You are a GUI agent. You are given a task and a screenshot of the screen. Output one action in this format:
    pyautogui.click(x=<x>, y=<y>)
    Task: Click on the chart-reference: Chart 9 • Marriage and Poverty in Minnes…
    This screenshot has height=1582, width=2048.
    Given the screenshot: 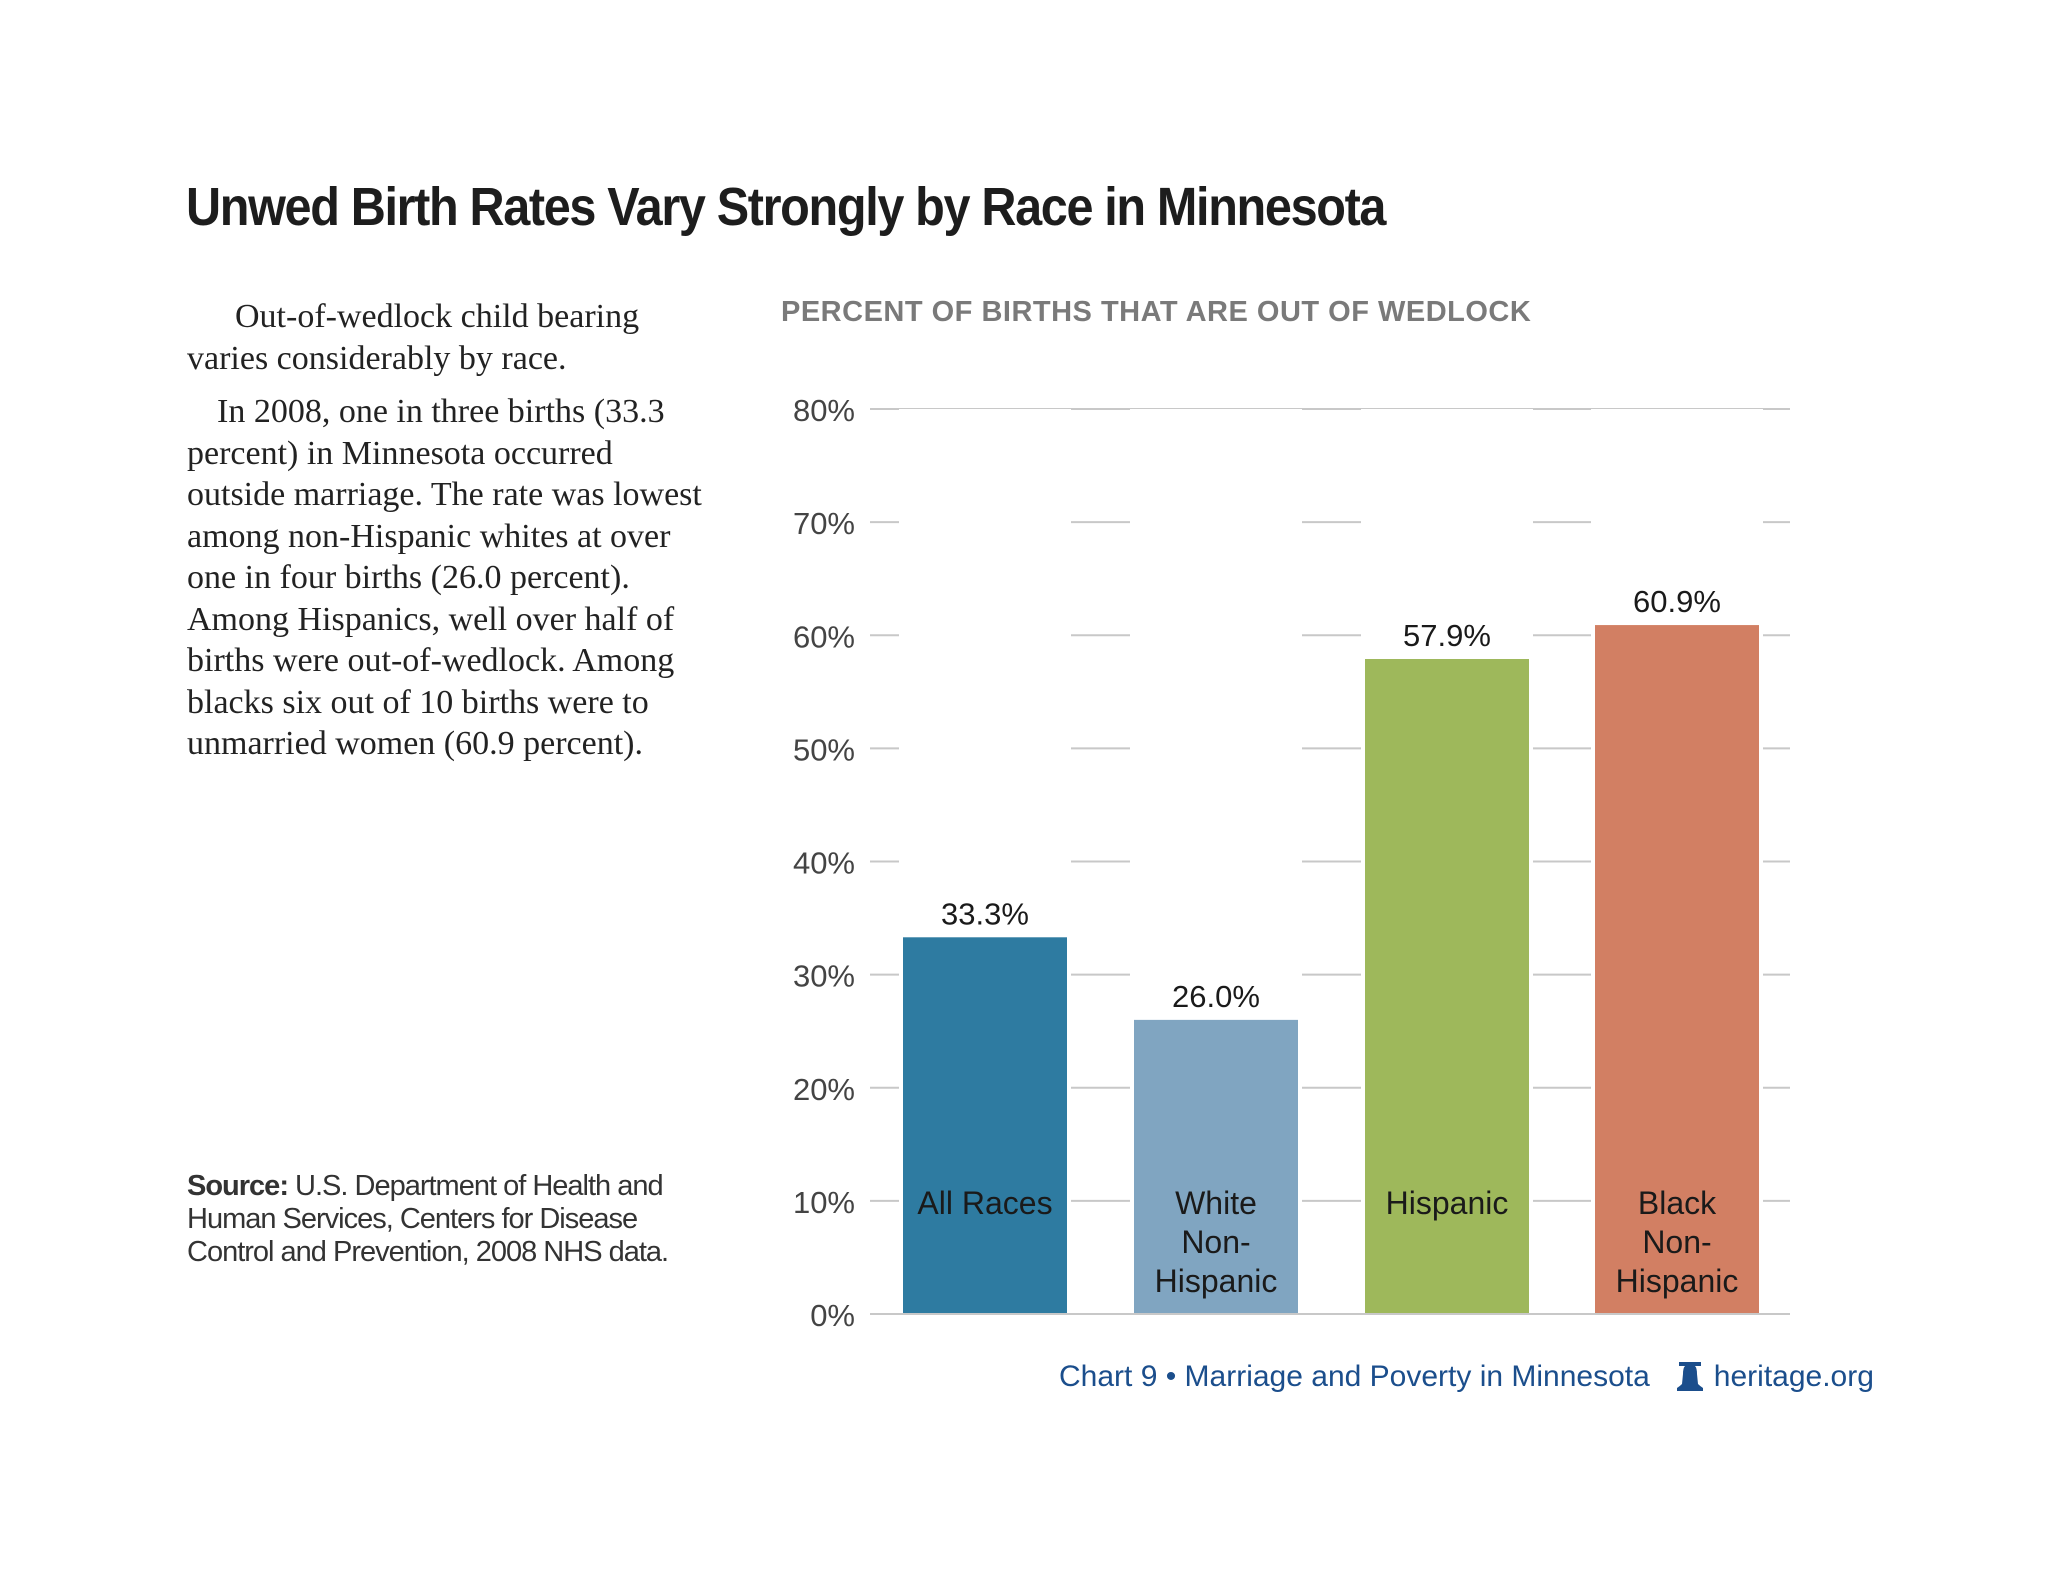 What is the action you would take?
    pyautogui.click(x=1354, y=1376)
    